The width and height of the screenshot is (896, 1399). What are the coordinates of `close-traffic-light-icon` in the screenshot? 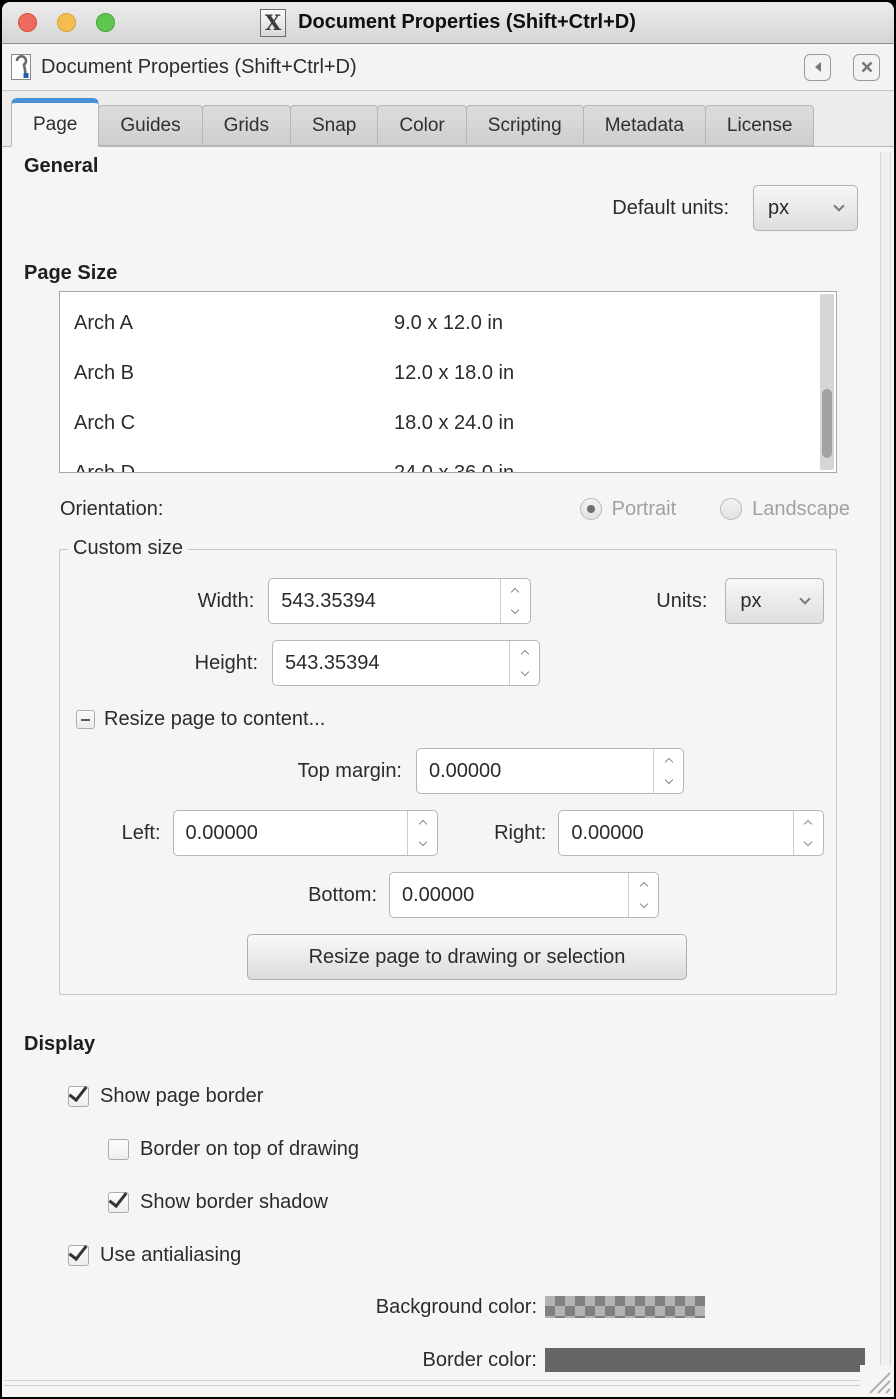 It's located at (27, 22).